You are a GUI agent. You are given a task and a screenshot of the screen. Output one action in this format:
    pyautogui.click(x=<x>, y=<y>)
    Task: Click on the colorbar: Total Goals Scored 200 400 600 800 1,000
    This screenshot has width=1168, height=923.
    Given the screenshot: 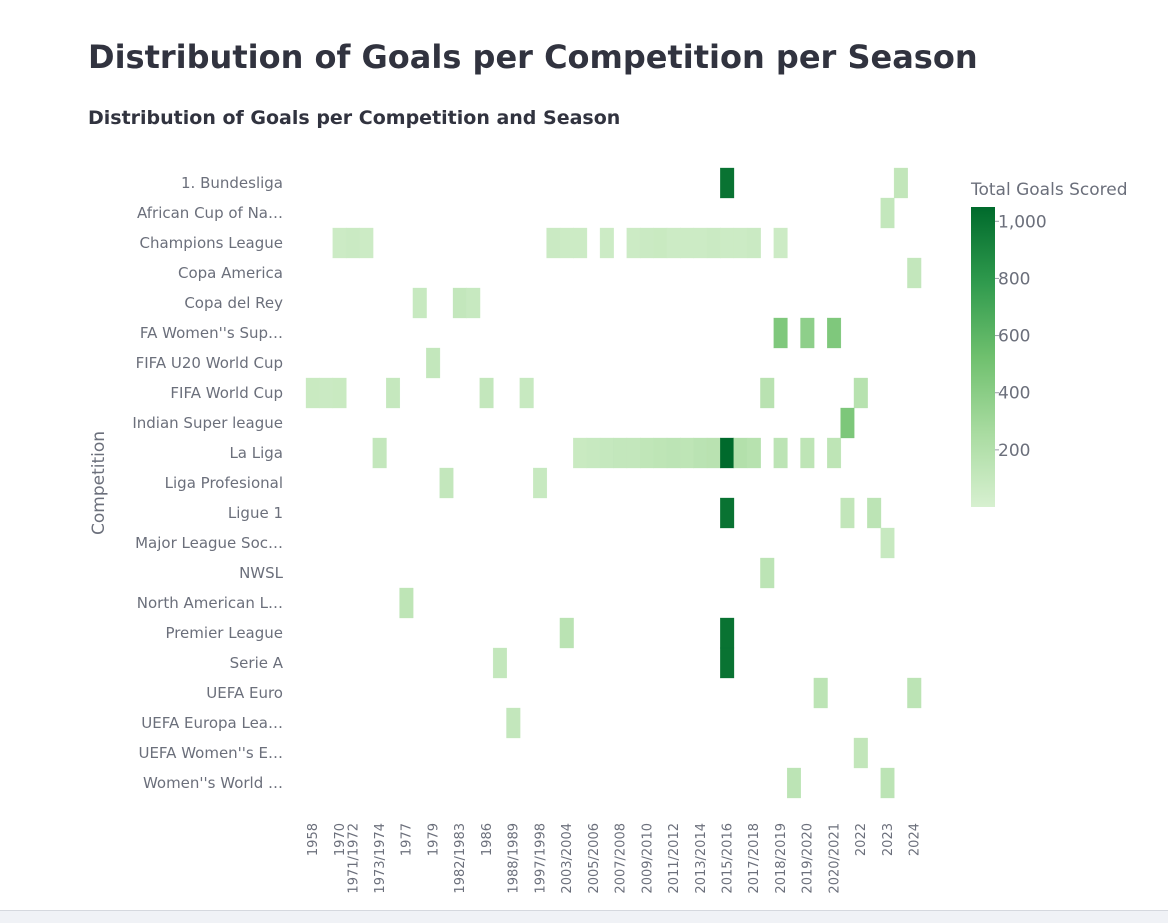 What is the action you would take?
    pyautogui.click(x=1049, y=343)
    